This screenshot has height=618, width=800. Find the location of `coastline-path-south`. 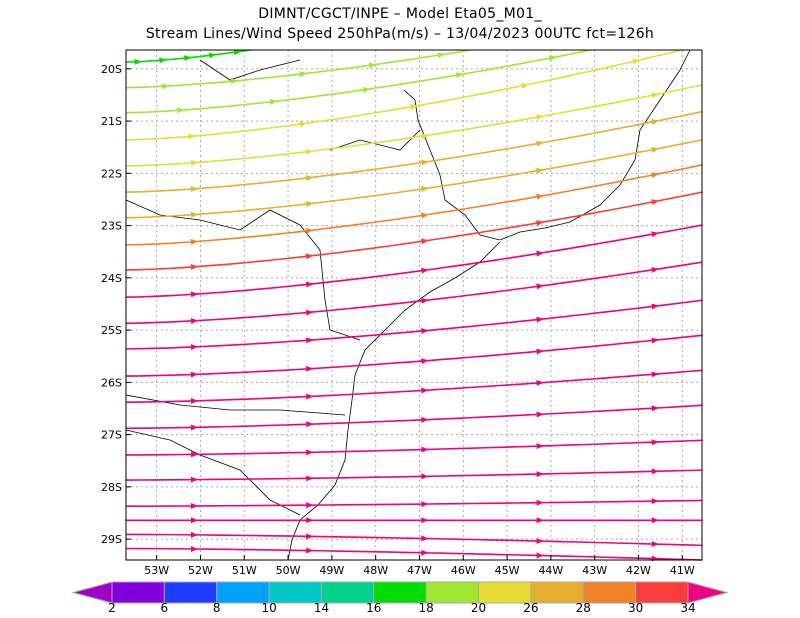

coastline-path-south is located at coordinates (394, 401).